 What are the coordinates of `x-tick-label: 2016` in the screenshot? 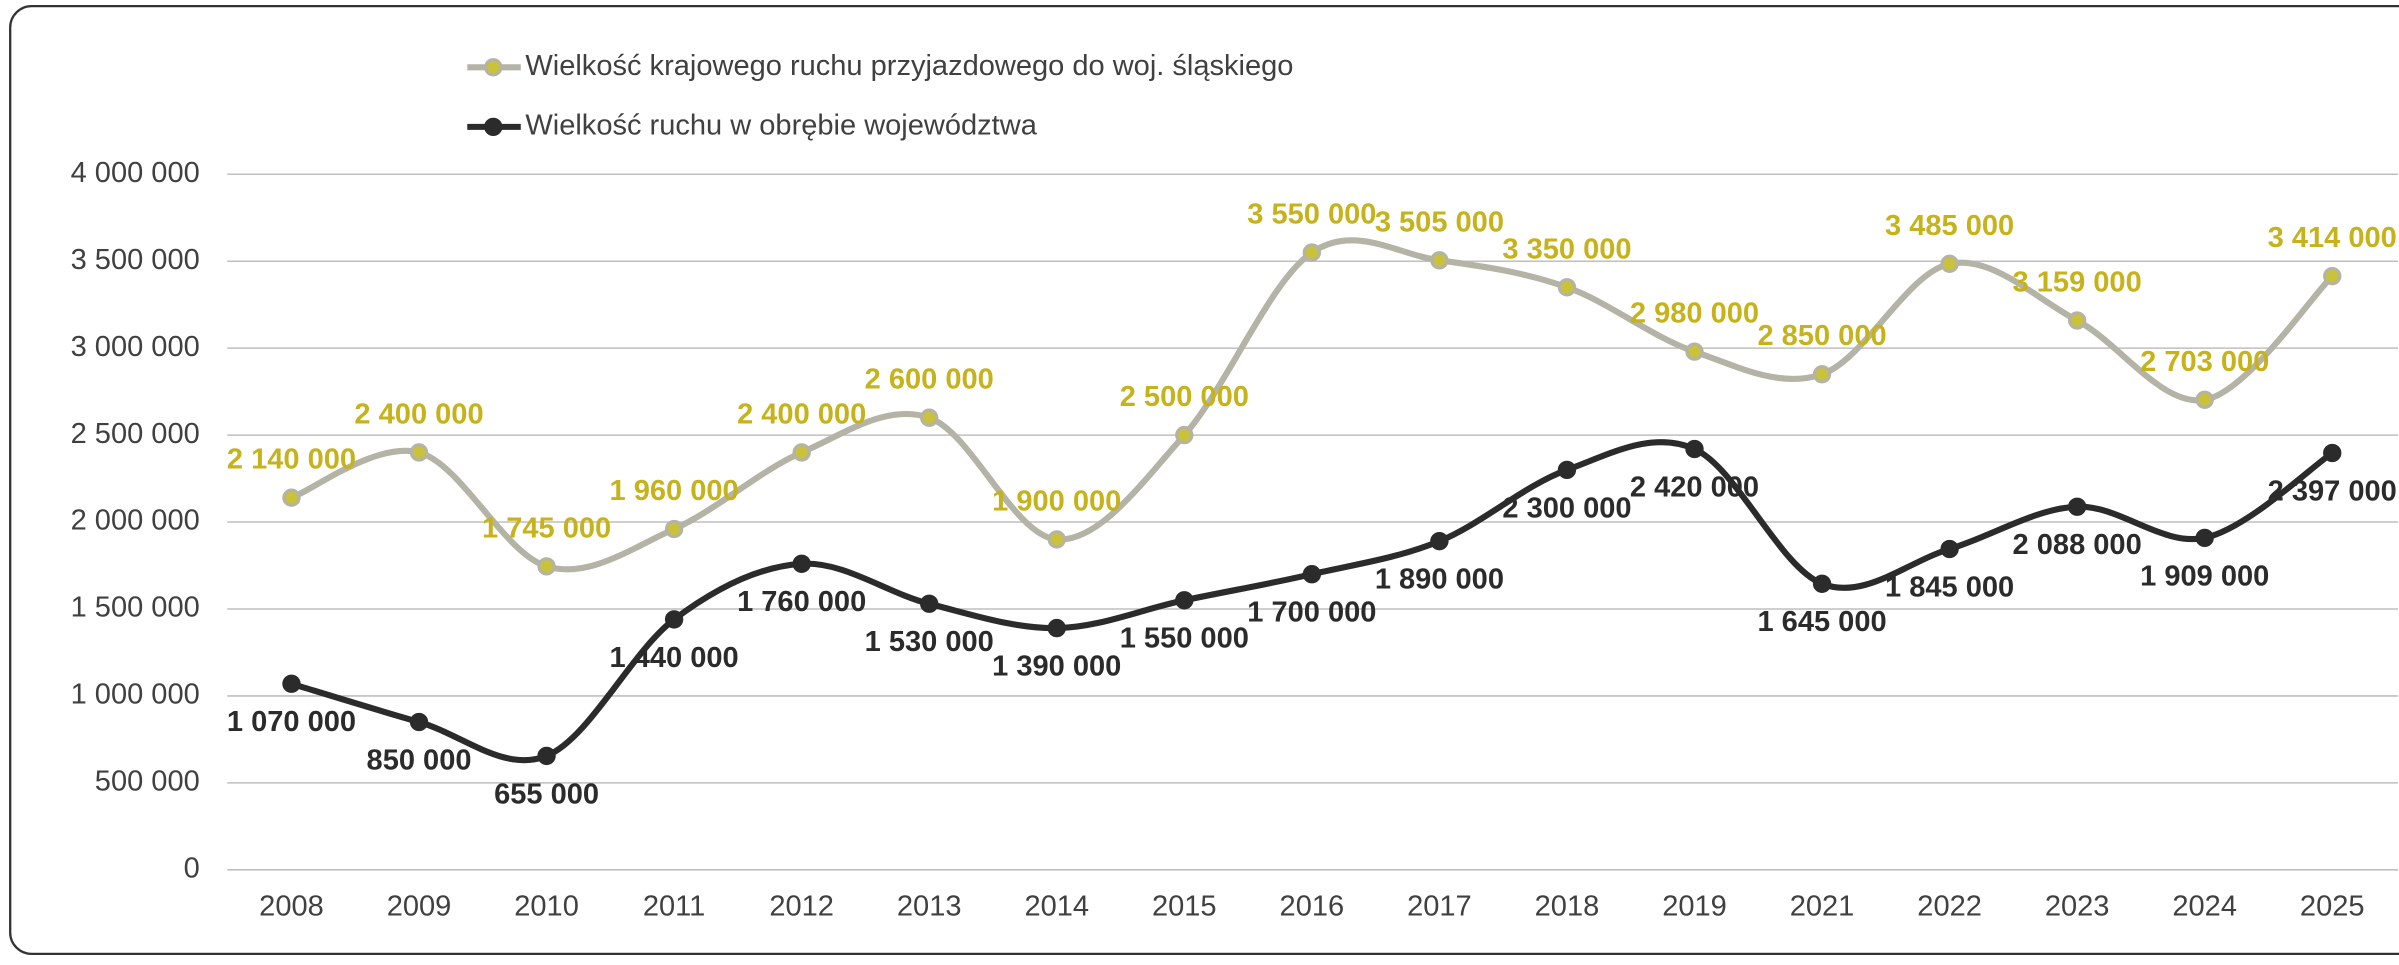 It's located at (1312, 907).